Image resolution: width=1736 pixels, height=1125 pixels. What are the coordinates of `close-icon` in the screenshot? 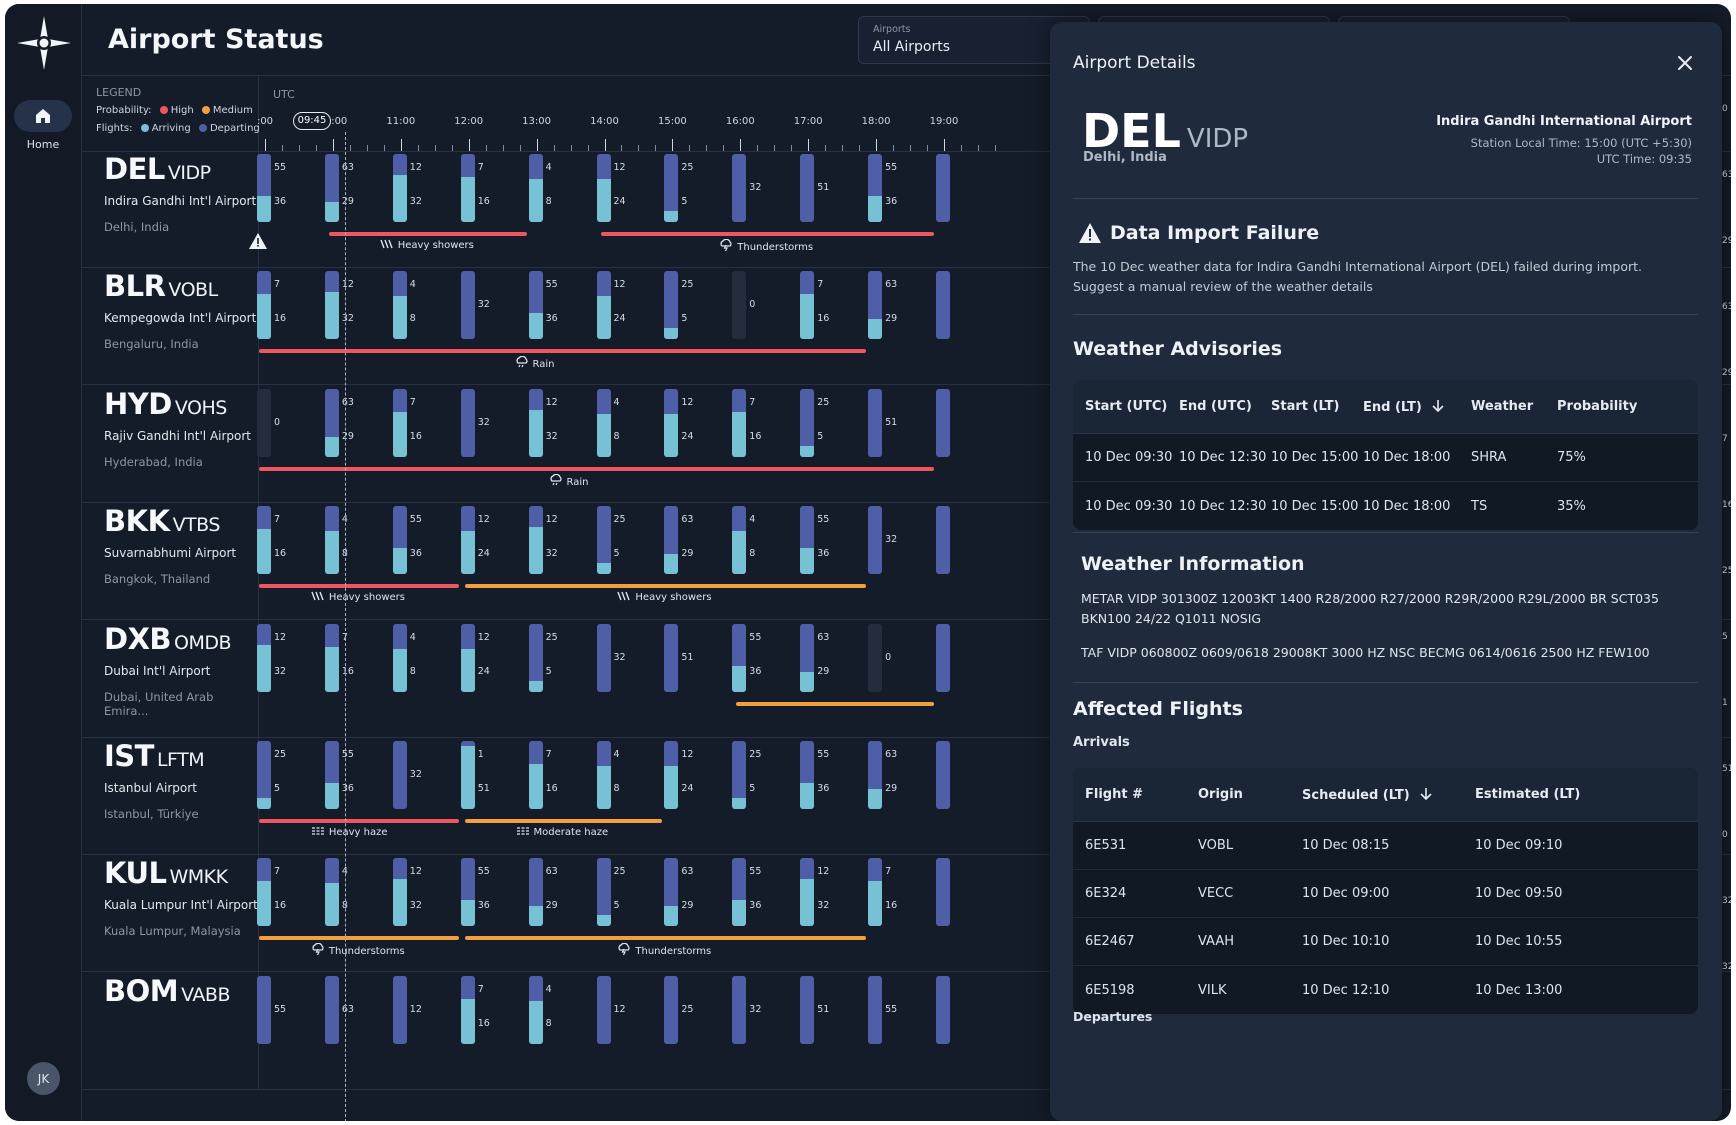 It's located at (1685, 63).